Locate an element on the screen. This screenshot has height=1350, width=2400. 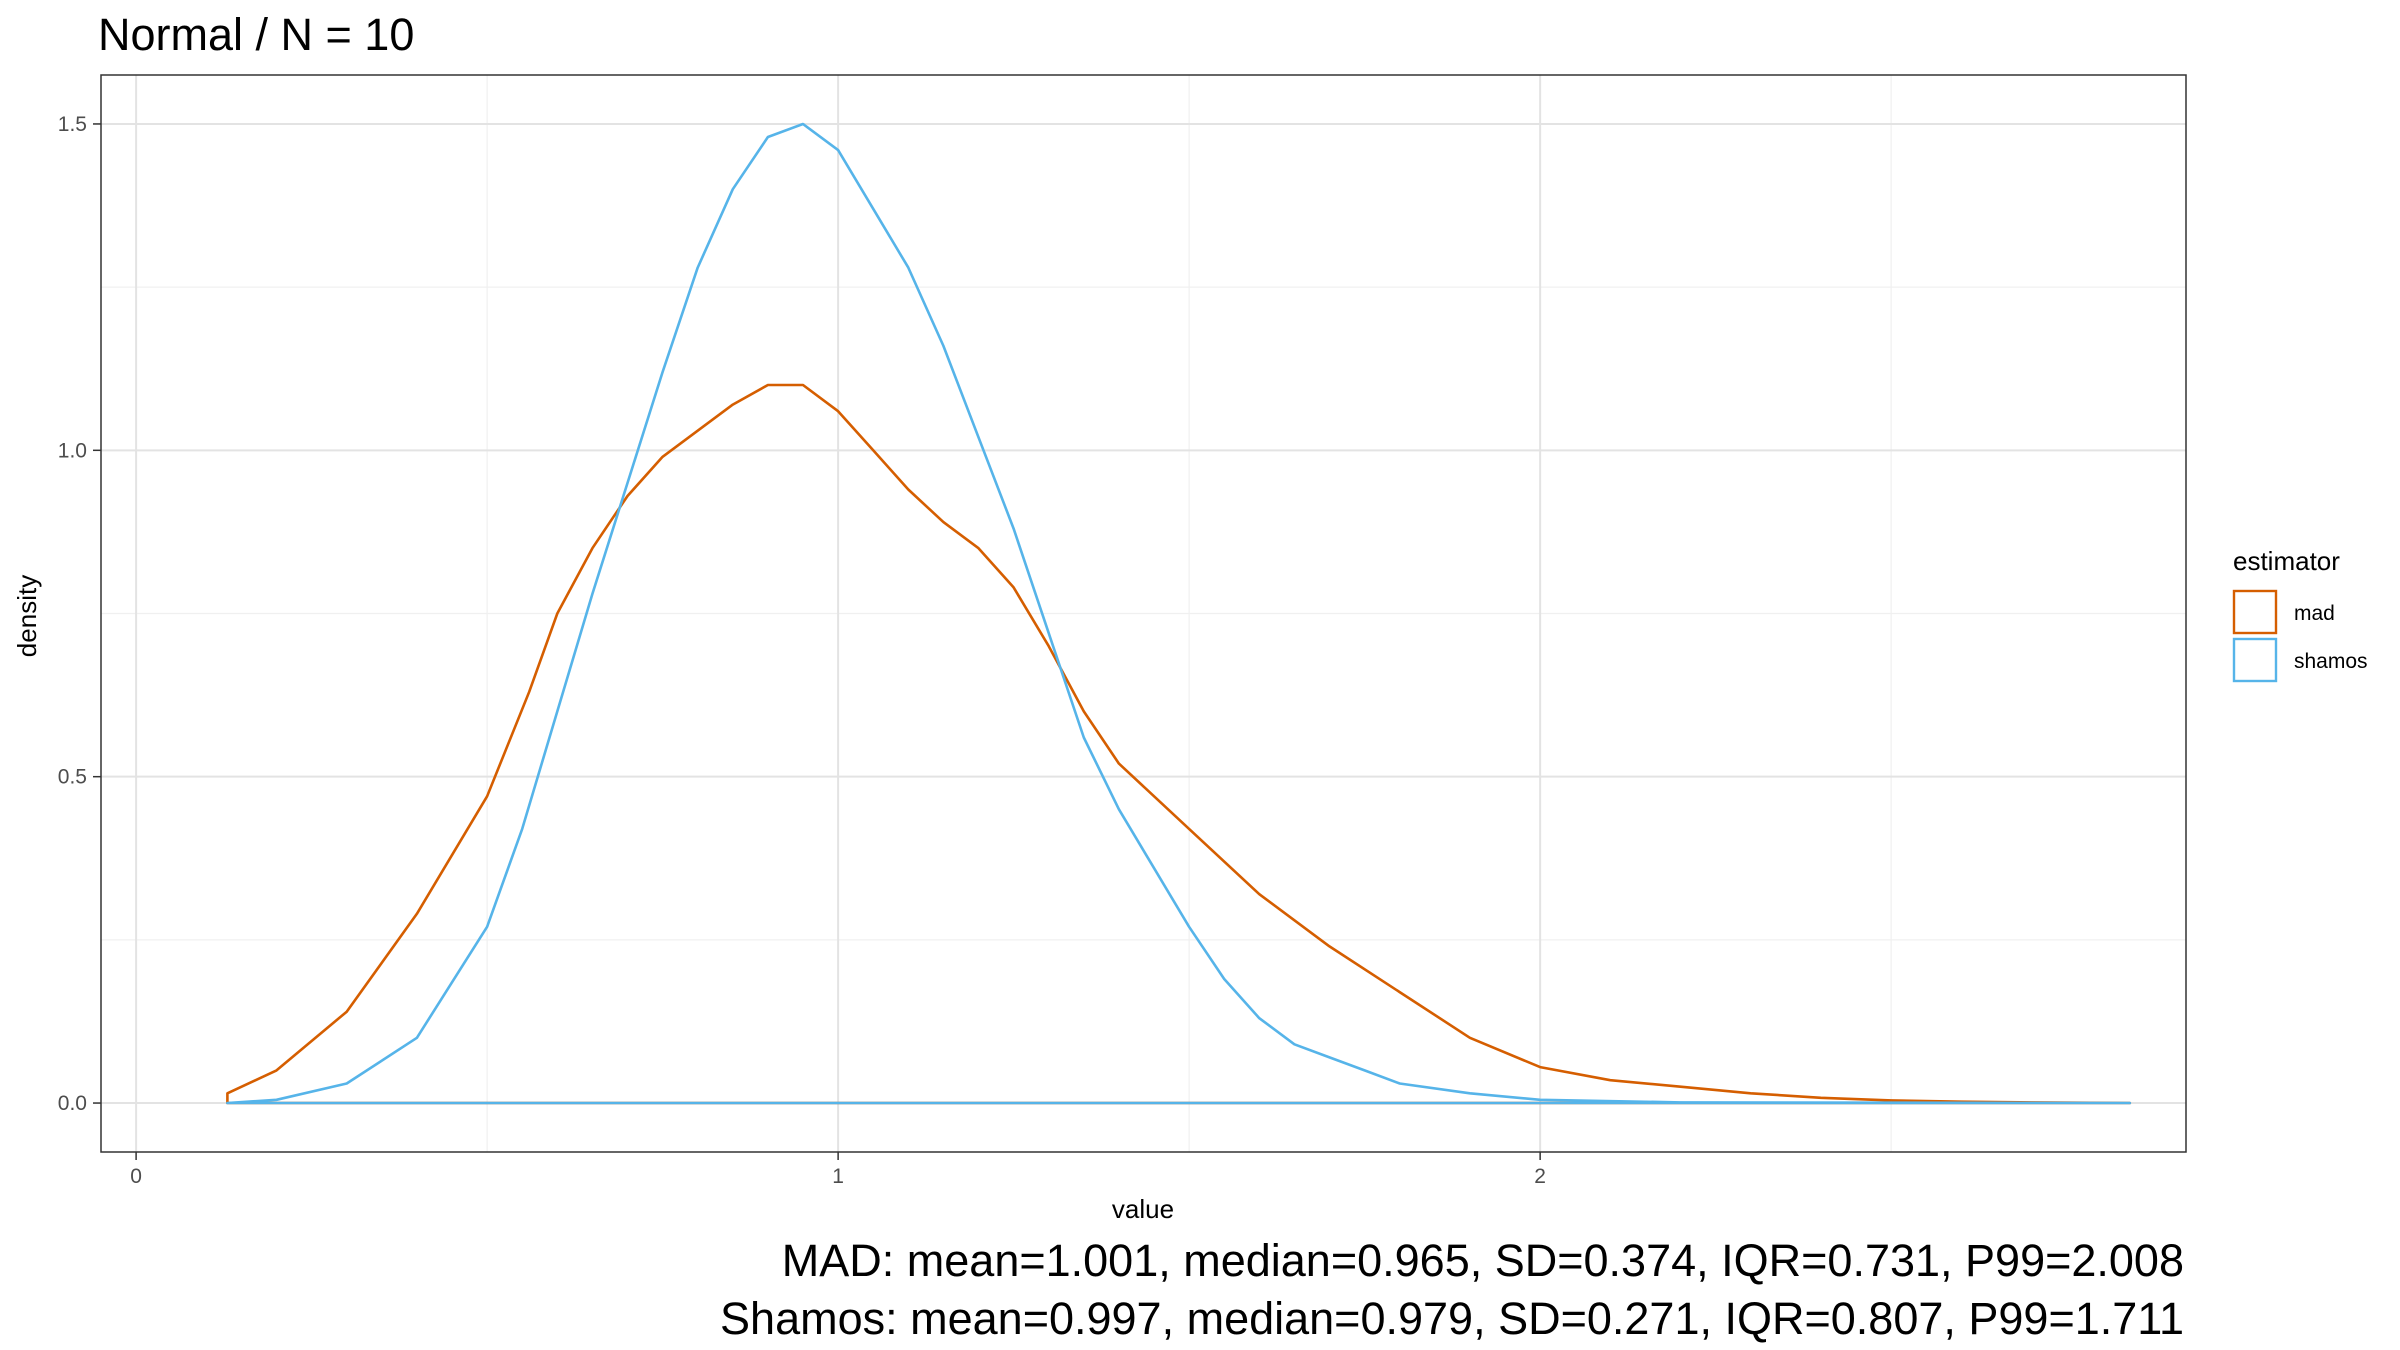
y-tick-label: 0.5 is located at coordinates (72, 777).